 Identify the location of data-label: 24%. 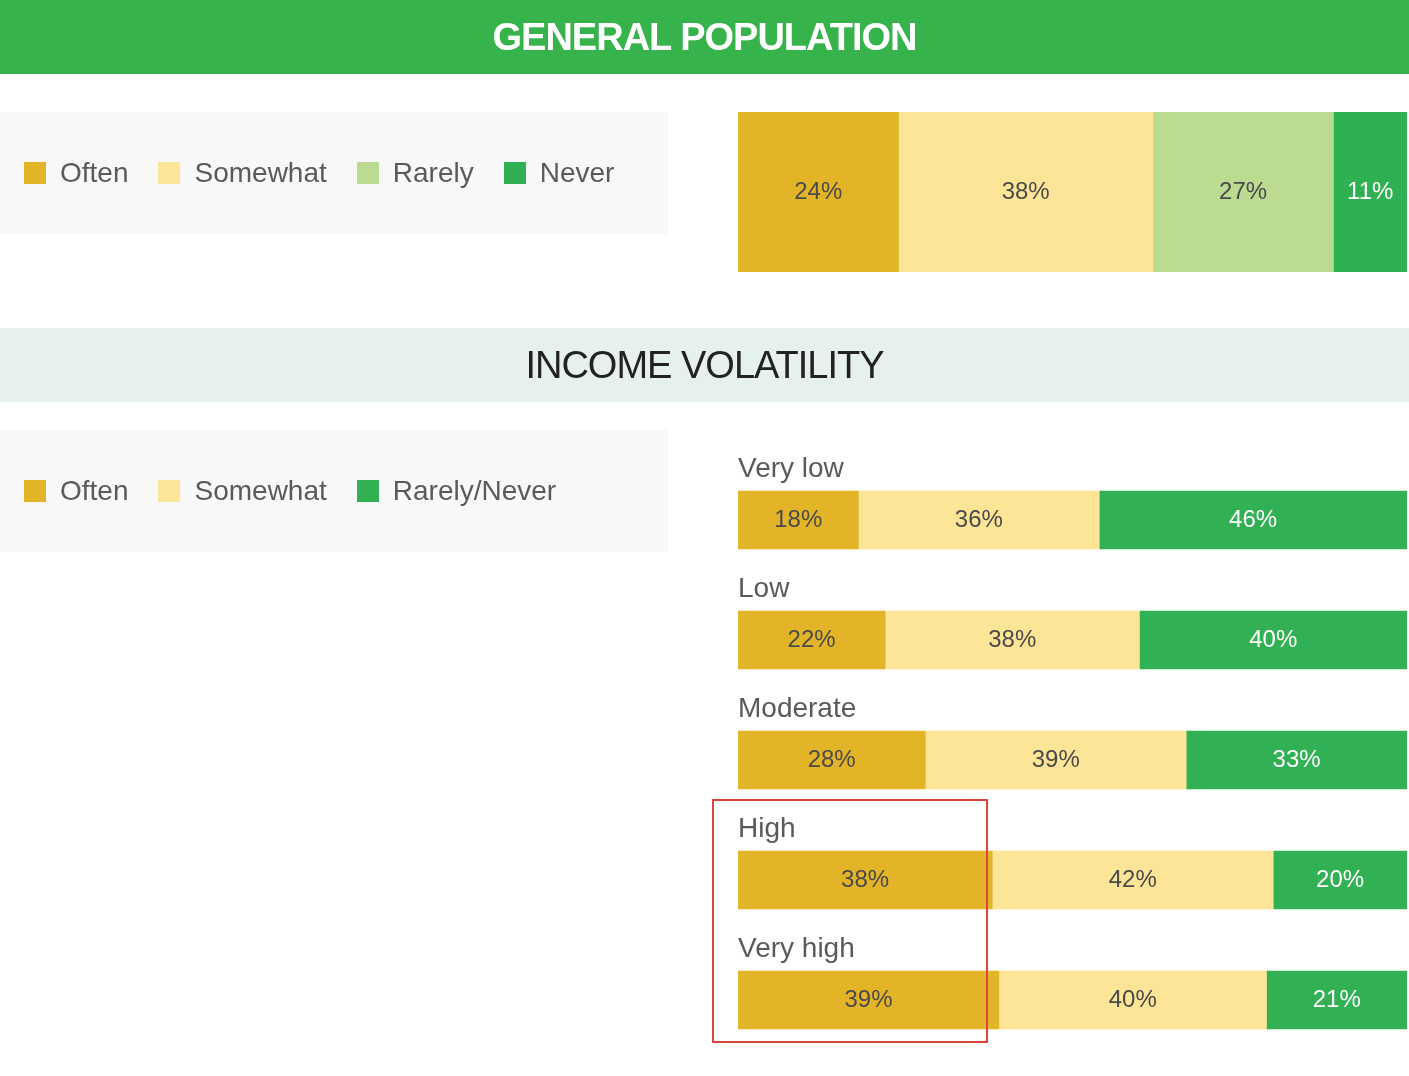
(818, 190).